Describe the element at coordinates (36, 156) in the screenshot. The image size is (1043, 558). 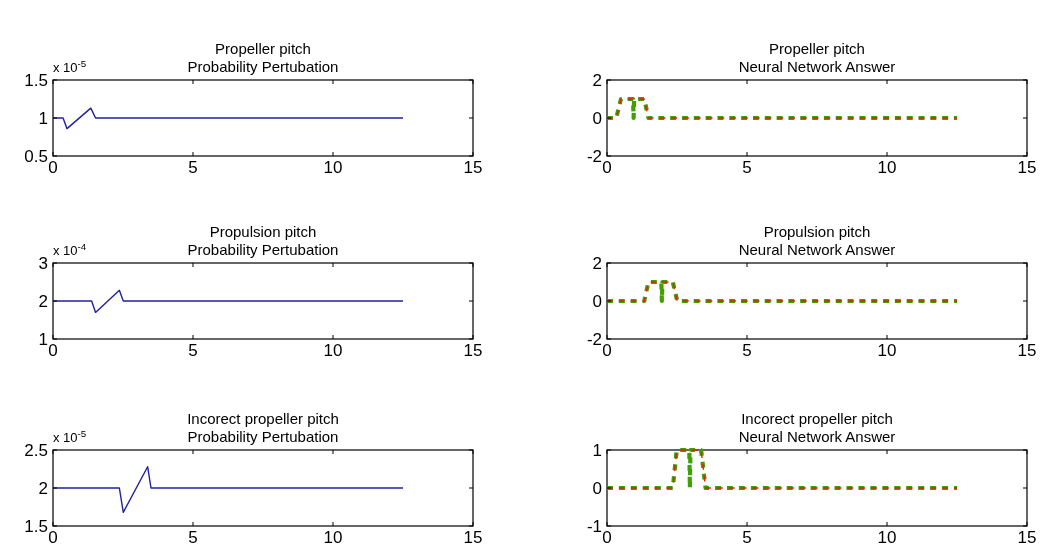
I see `y-tick-label: 0.5` at that location.